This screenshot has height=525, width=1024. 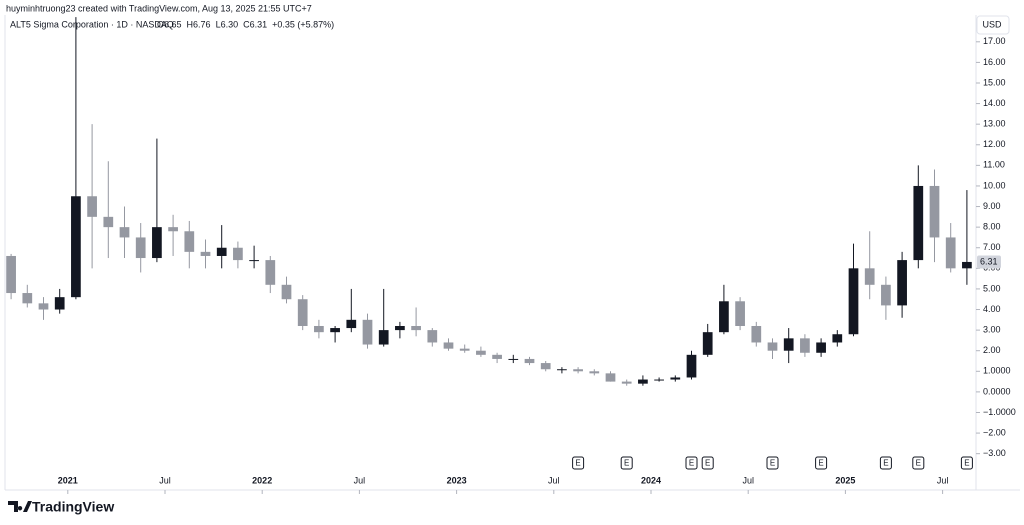 I want to click on y-tick-label: 12.00, so click(x=994, y=144).